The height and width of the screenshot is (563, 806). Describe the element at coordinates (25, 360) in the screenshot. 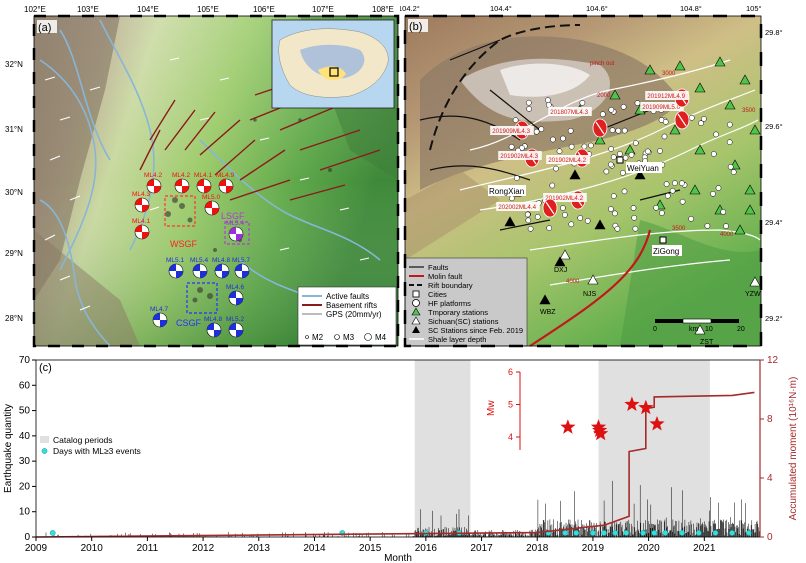

I see `y-left-tick: 70` at that location.